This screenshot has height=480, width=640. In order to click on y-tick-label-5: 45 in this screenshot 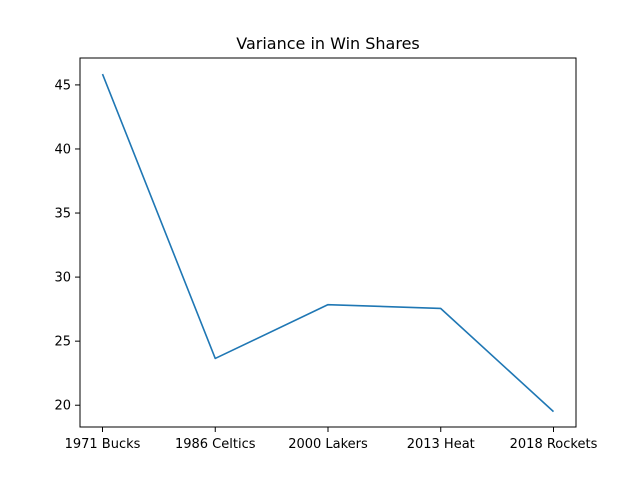, I will do `click(62, 85)`.